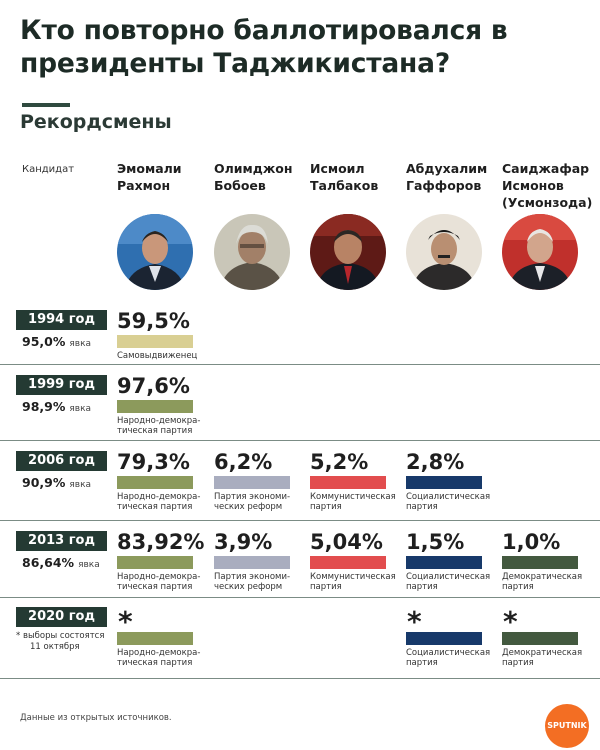 Image resolution: width=600 pixels, height=750 pixels. I want to click on candidate-name: Эмомали Рахмон, so click(149, 177).